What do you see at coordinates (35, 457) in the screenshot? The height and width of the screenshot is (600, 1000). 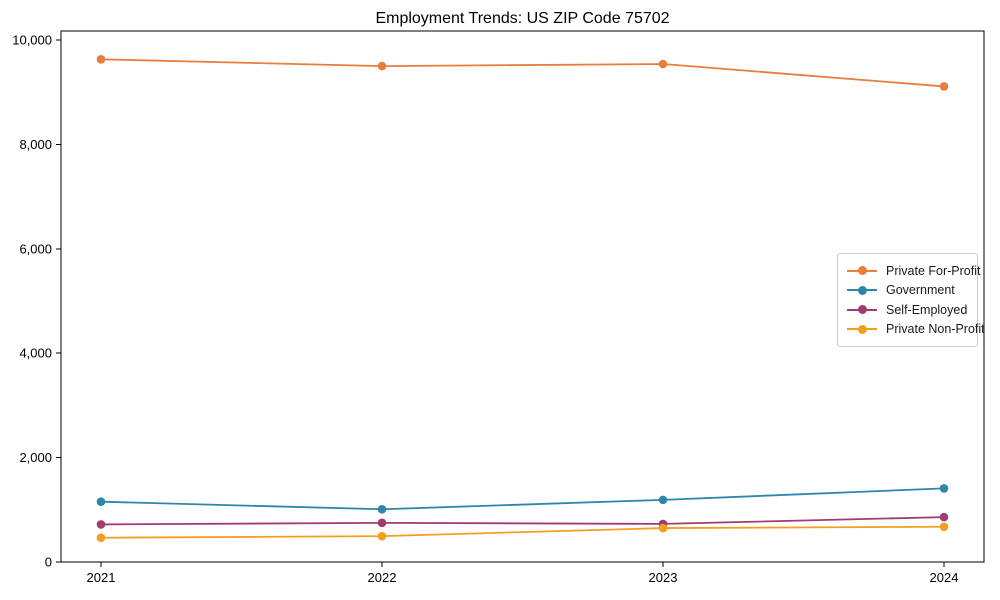 I see `y-tick-label: 2,000` at bounding box center [35, 457].